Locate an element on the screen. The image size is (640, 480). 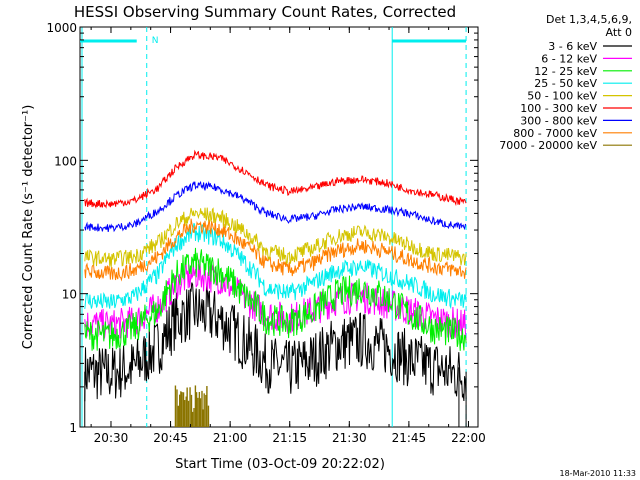
legend-entry-label: 100 - 300 keV is located at coordinates (558, 108).